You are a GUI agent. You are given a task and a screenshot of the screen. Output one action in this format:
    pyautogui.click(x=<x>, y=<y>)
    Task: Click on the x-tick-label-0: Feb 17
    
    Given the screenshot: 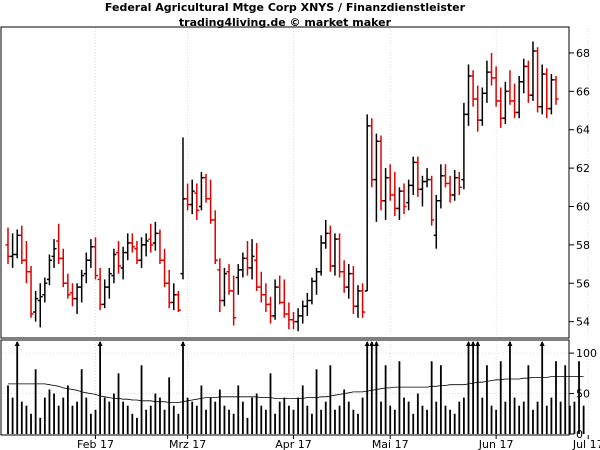 What is the action you would take?
    pyautogui.click(x=95, y=444)
    